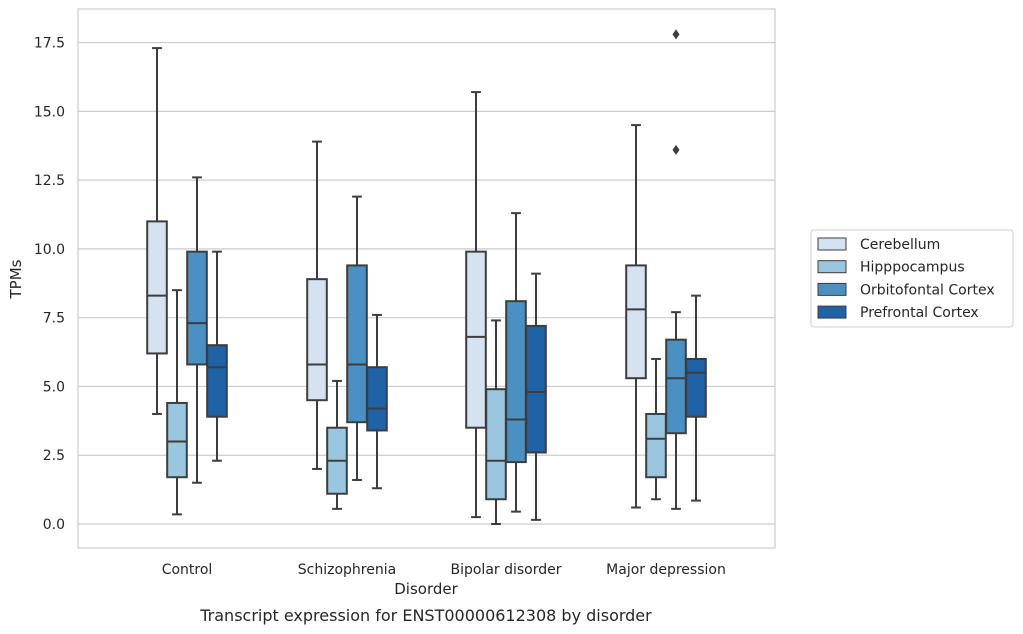 Image resolution: width=1023 pixels, height=634 pixels. I want to click on y-tick-label: 17.5, so click(49, 44).